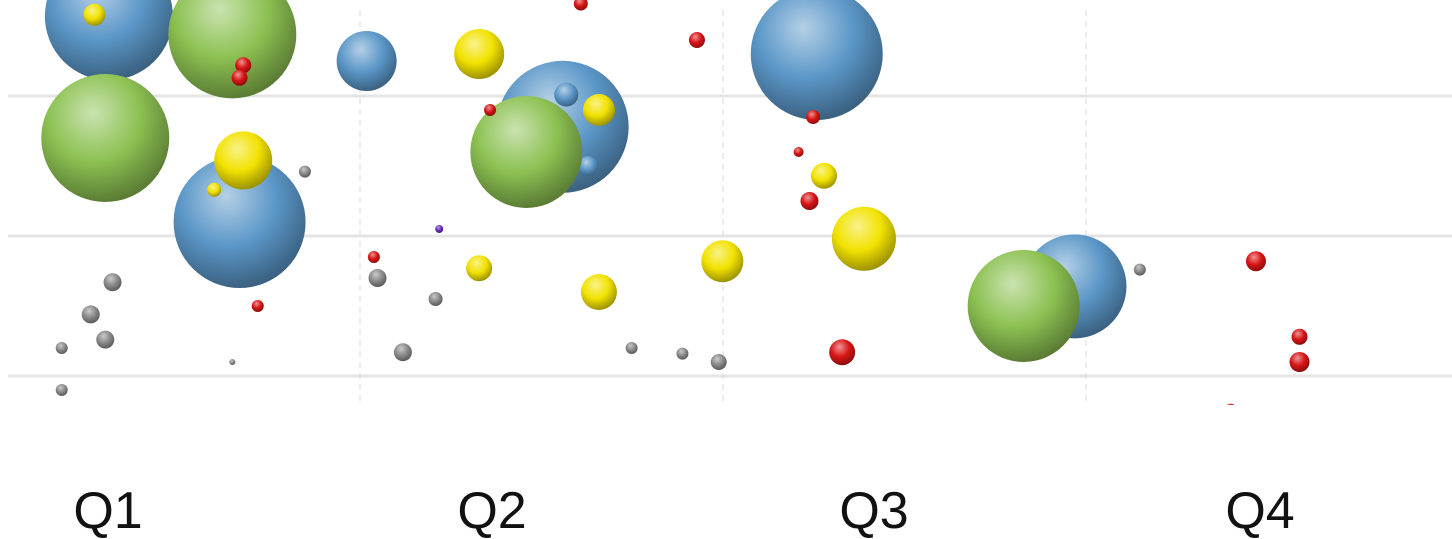  Describe the element at coordinates (107, 510) in the screenshot. I see `x-tick-label-q1: Q1` at that location.